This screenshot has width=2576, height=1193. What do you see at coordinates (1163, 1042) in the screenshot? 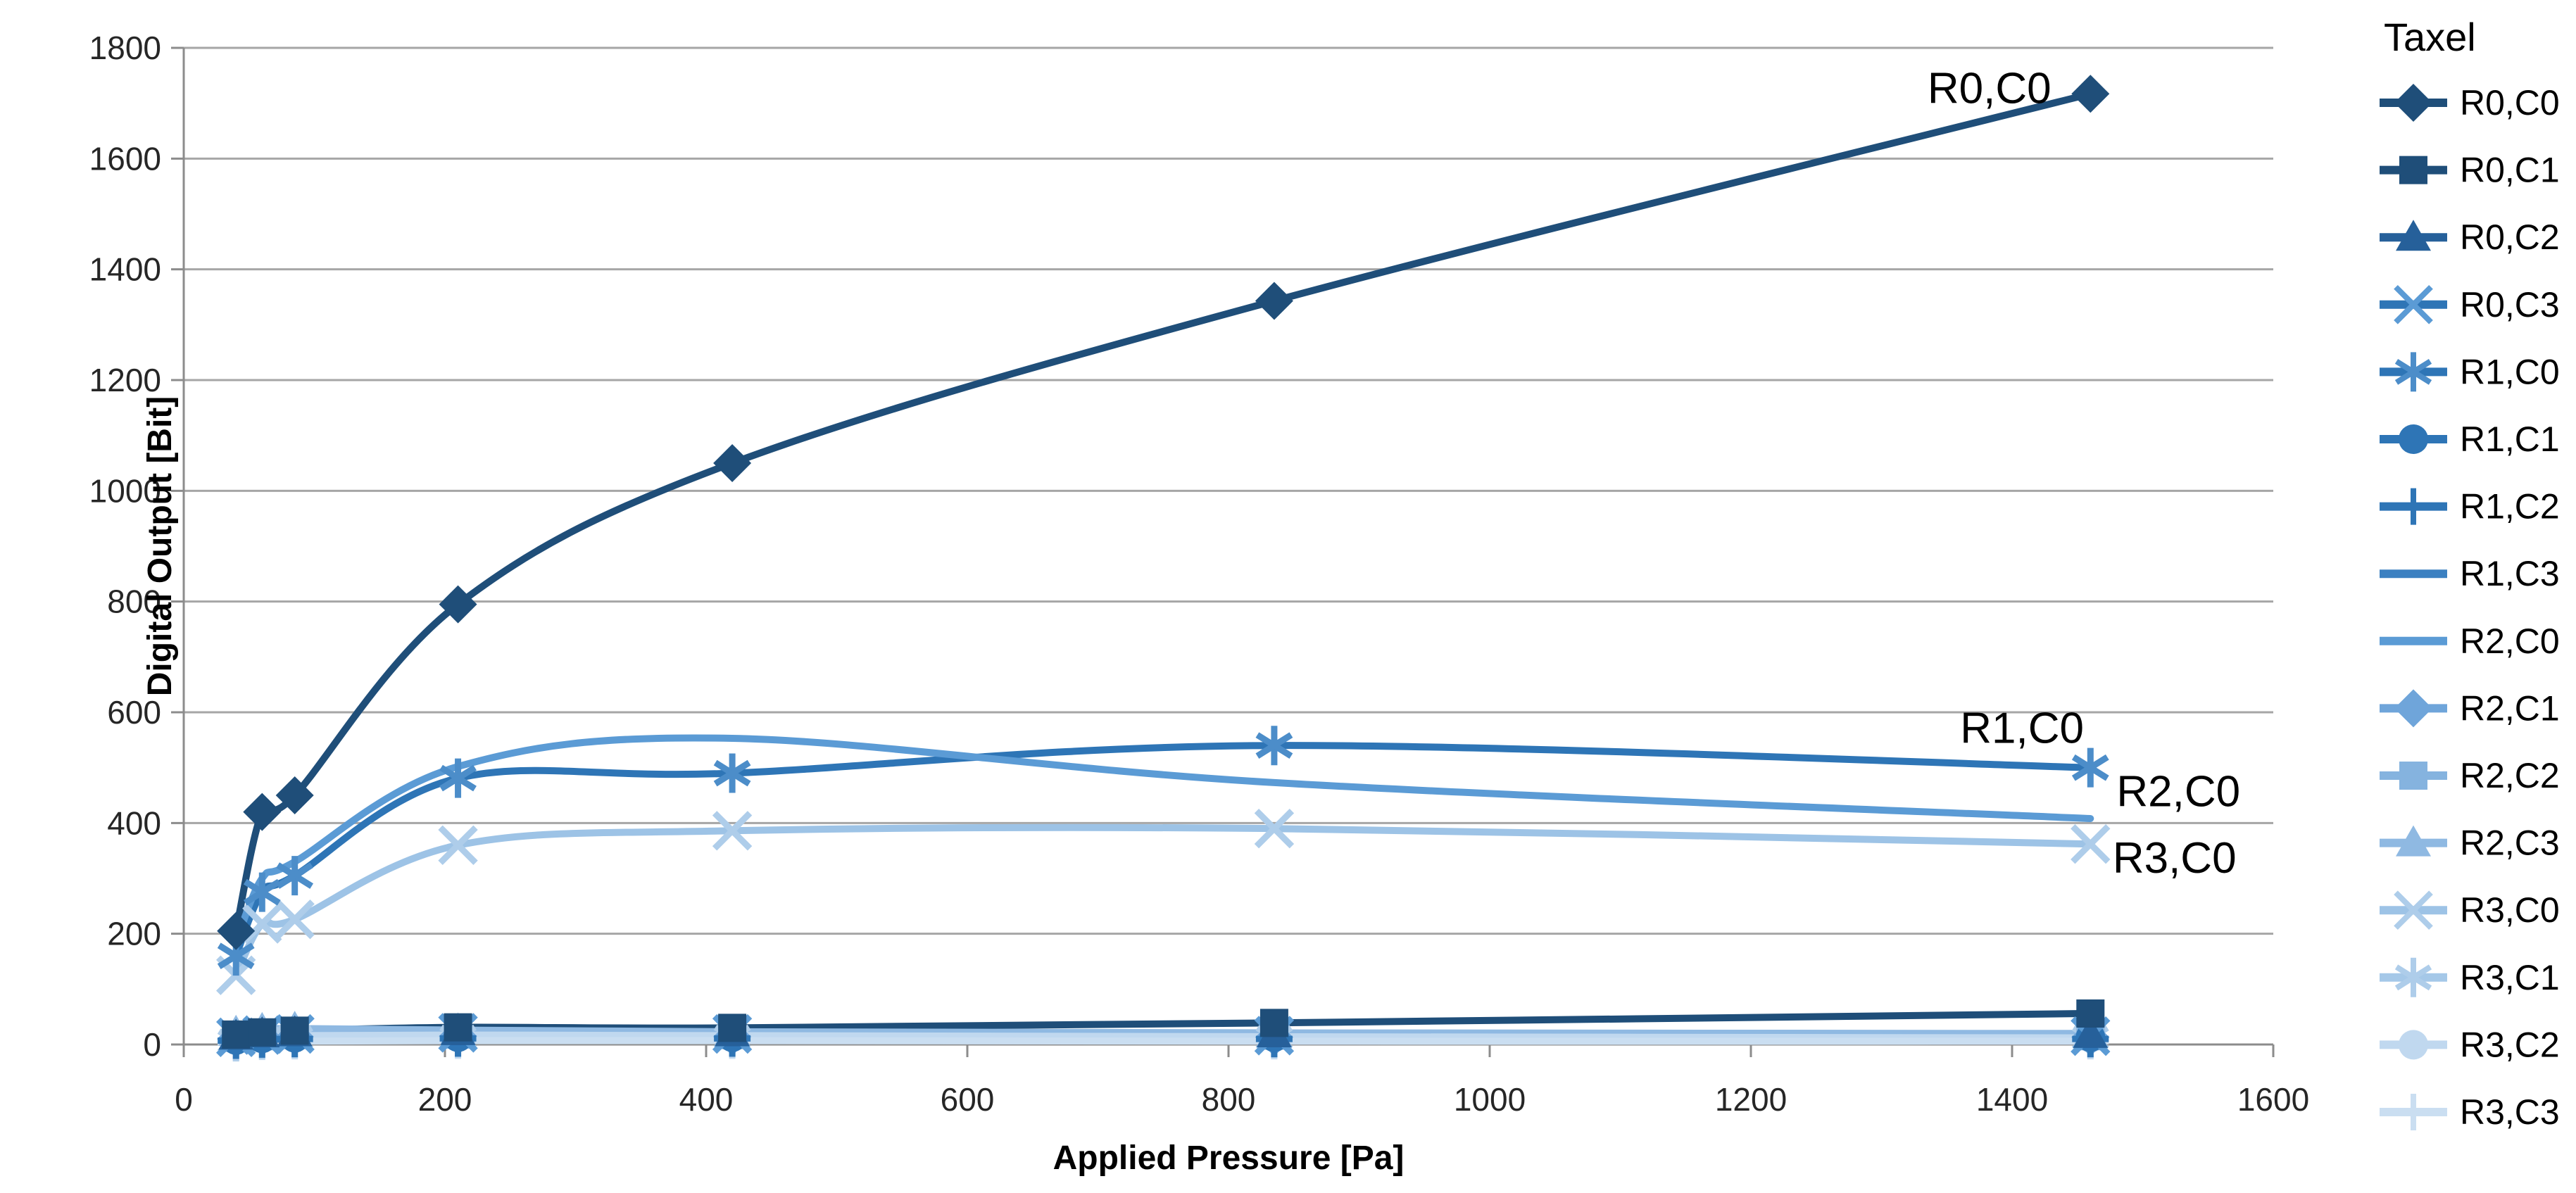
I see `series-line-R3C3` at bounding box center [1163, 1042].